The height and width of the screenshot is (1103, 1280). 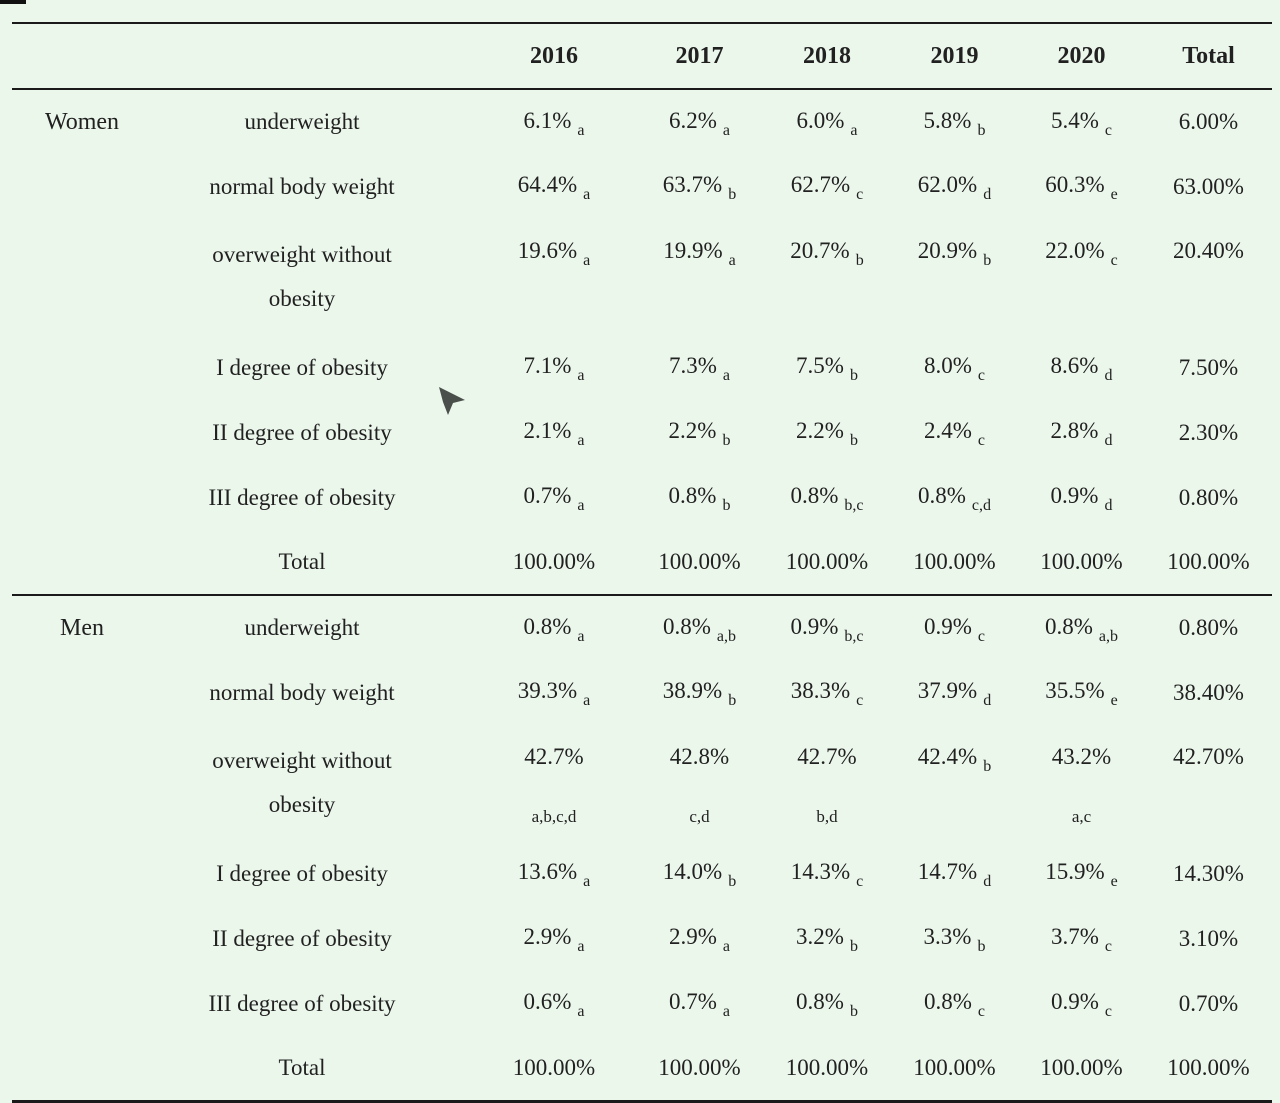 I want to click on value-cell: 63.00%, so click(x=1208, y=186).